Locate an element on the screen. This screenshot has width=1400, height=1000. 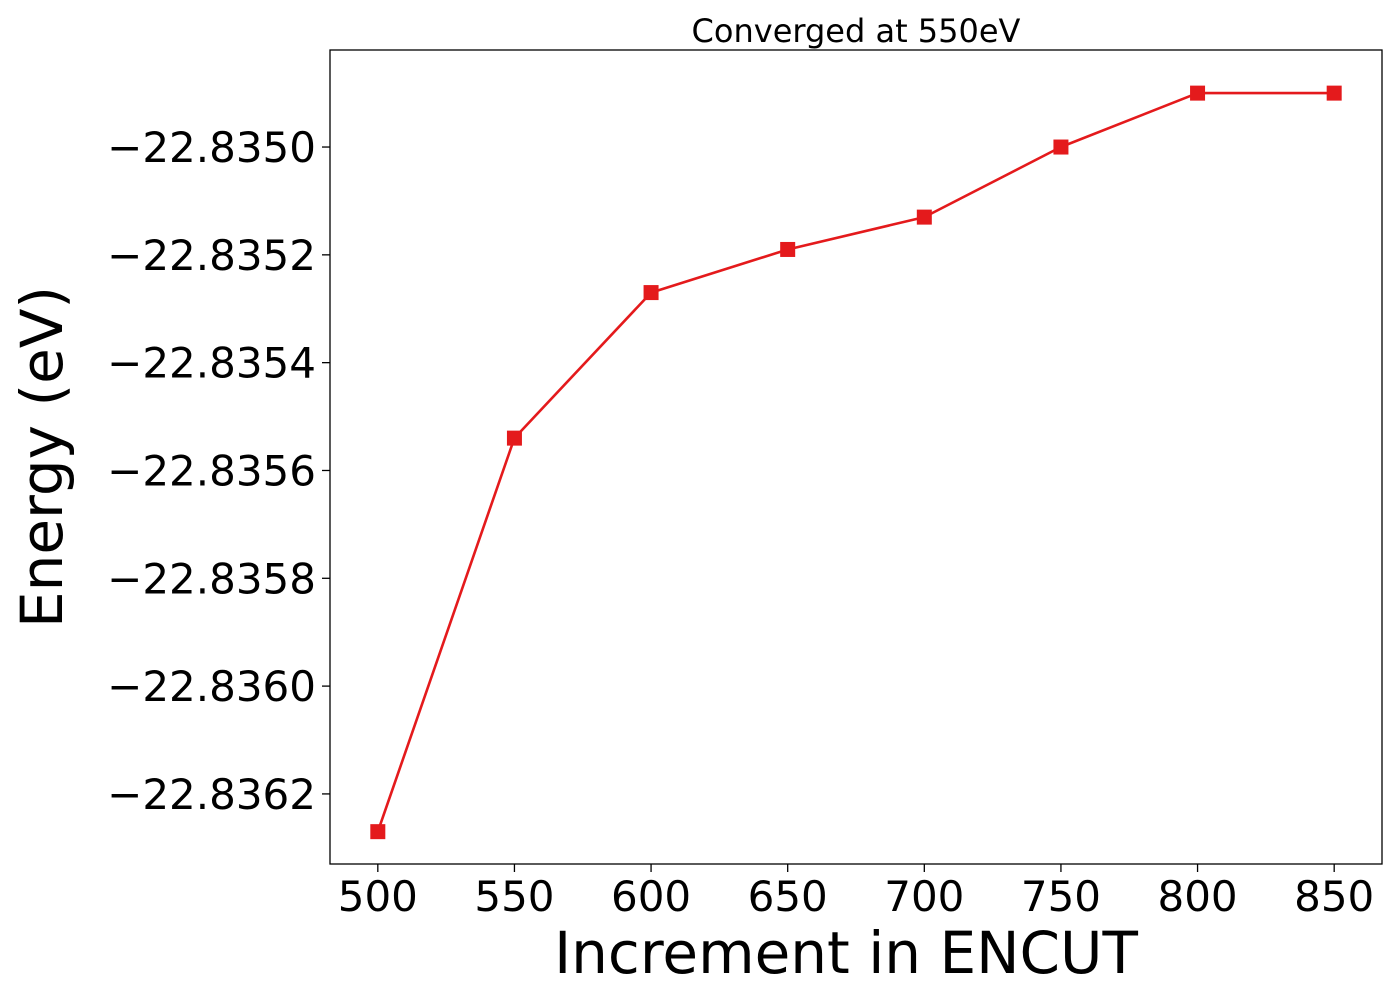
y-tick-label: −22.8350 is located at coordinates (211, 147).